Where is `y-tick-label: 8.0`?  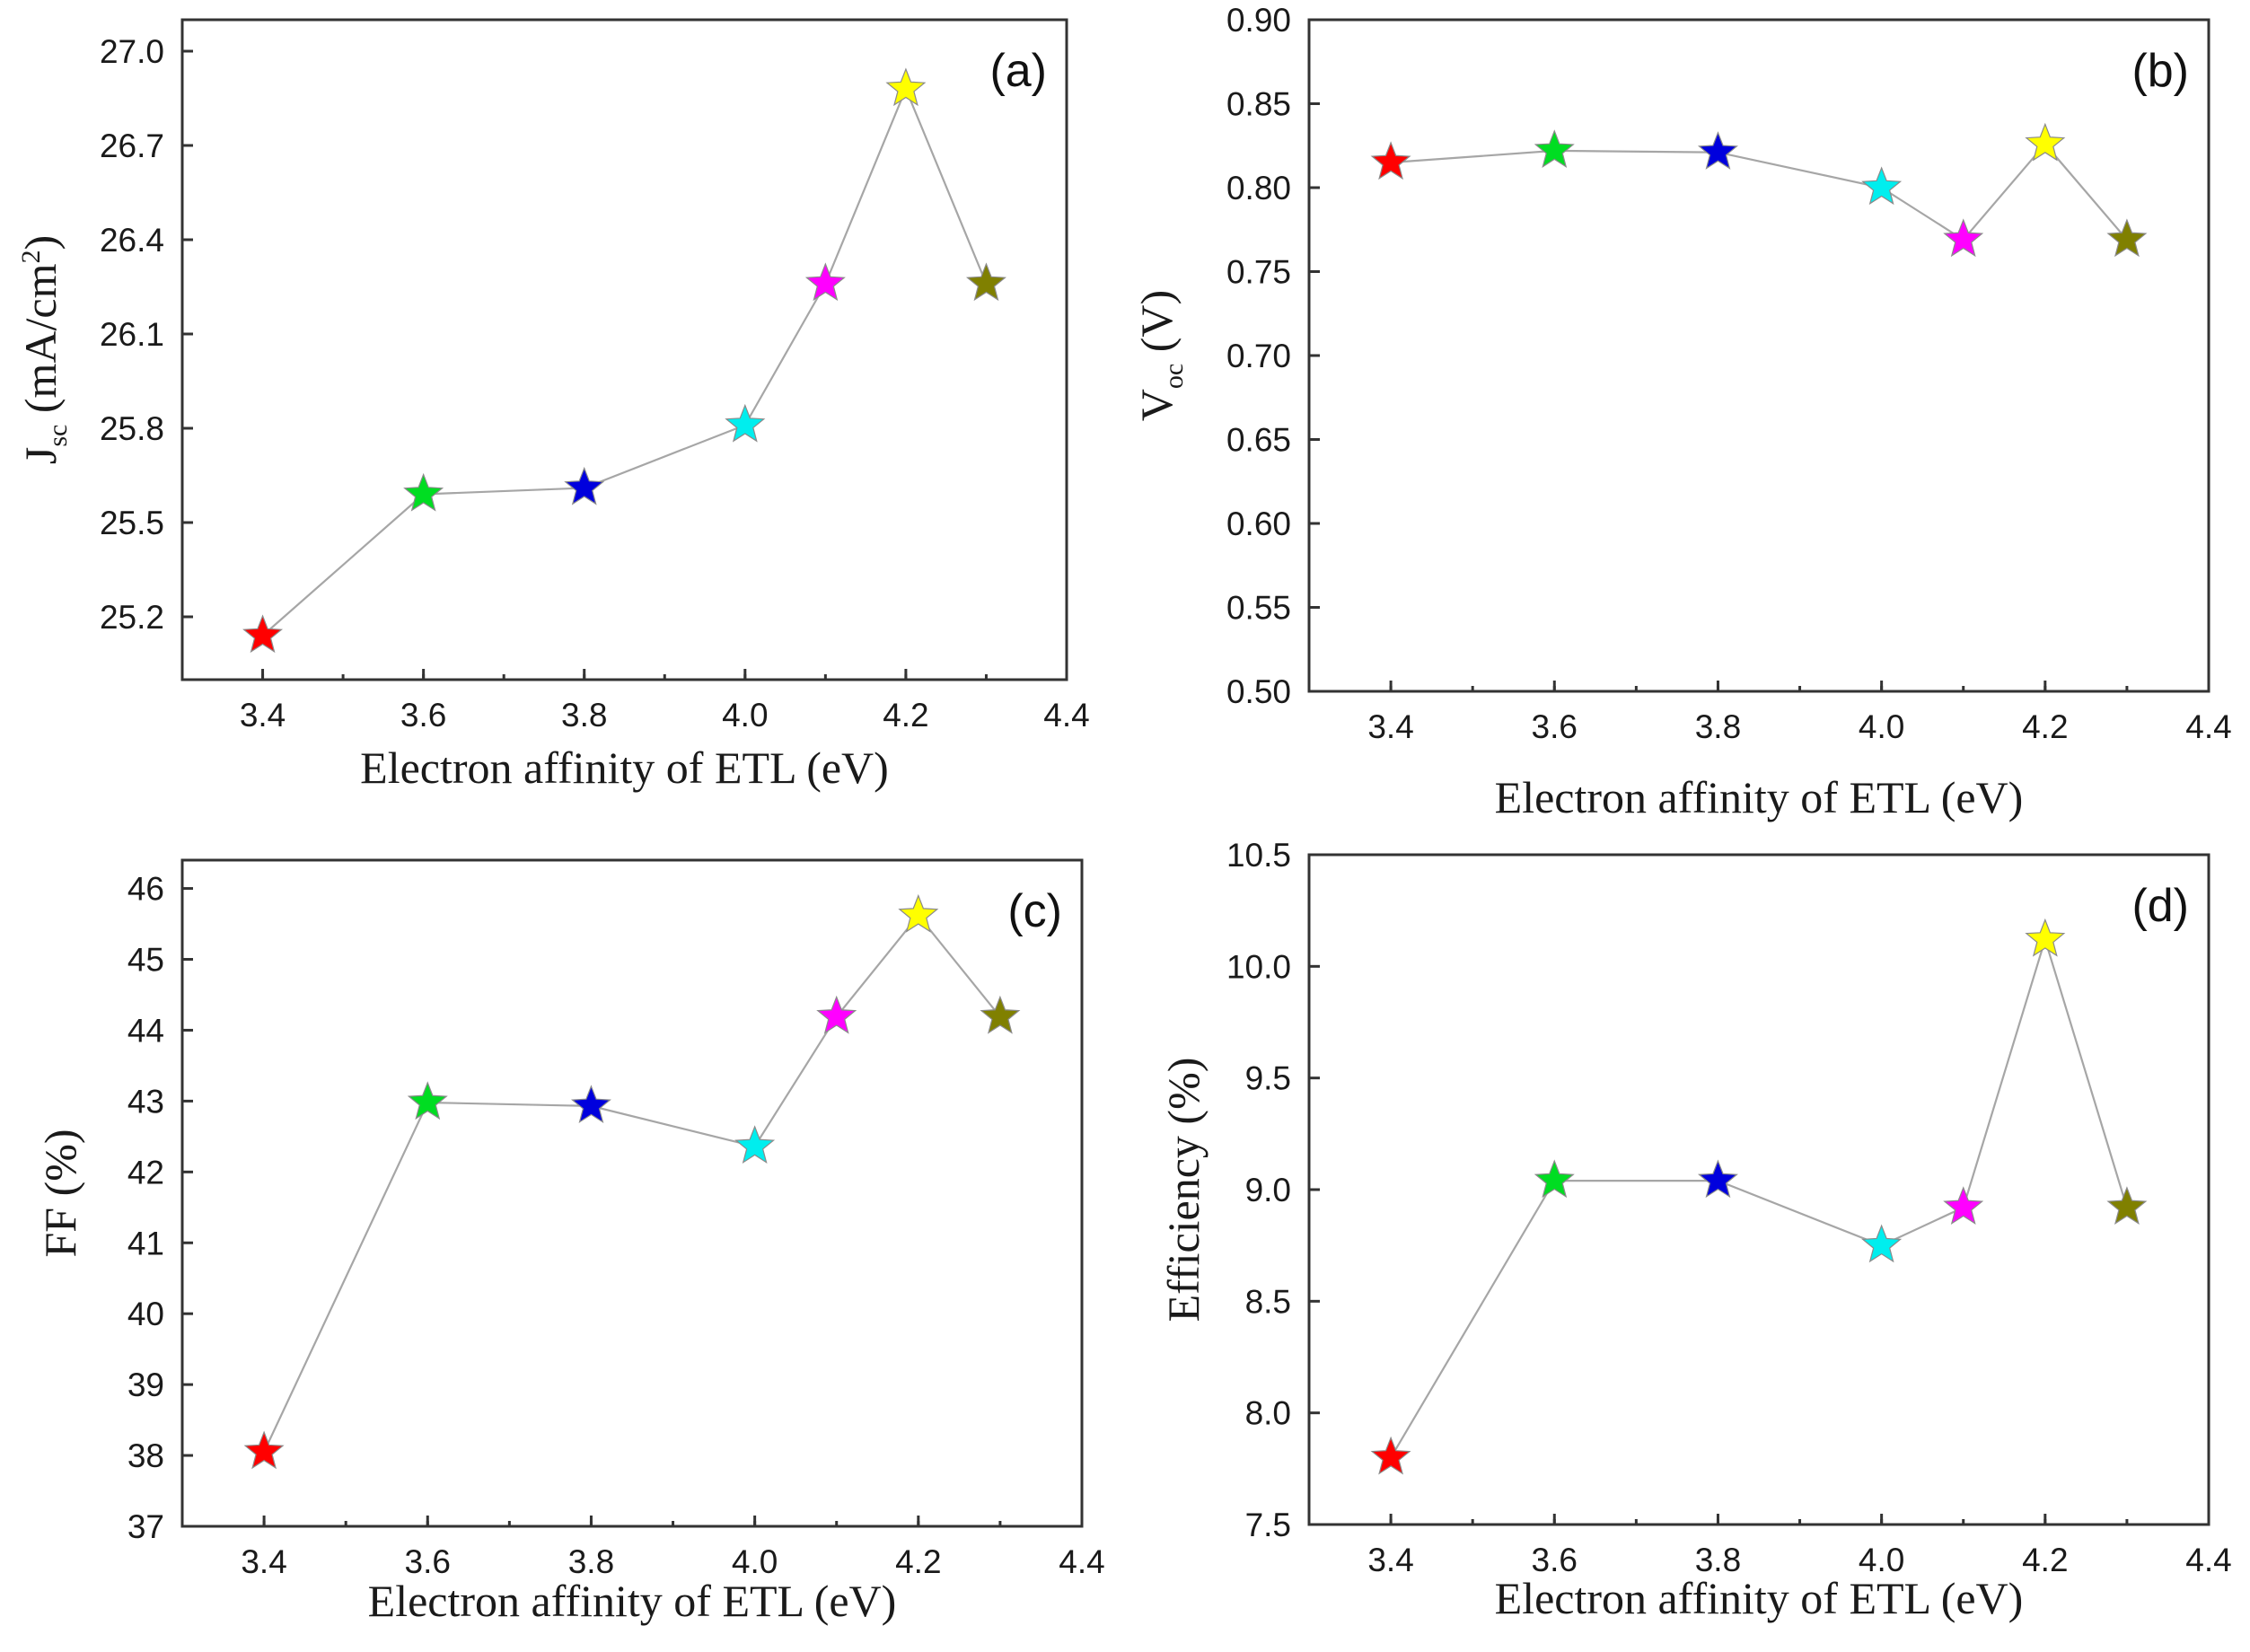 y-tick-label: 8.0 is located at coordinates (1268, 1414).